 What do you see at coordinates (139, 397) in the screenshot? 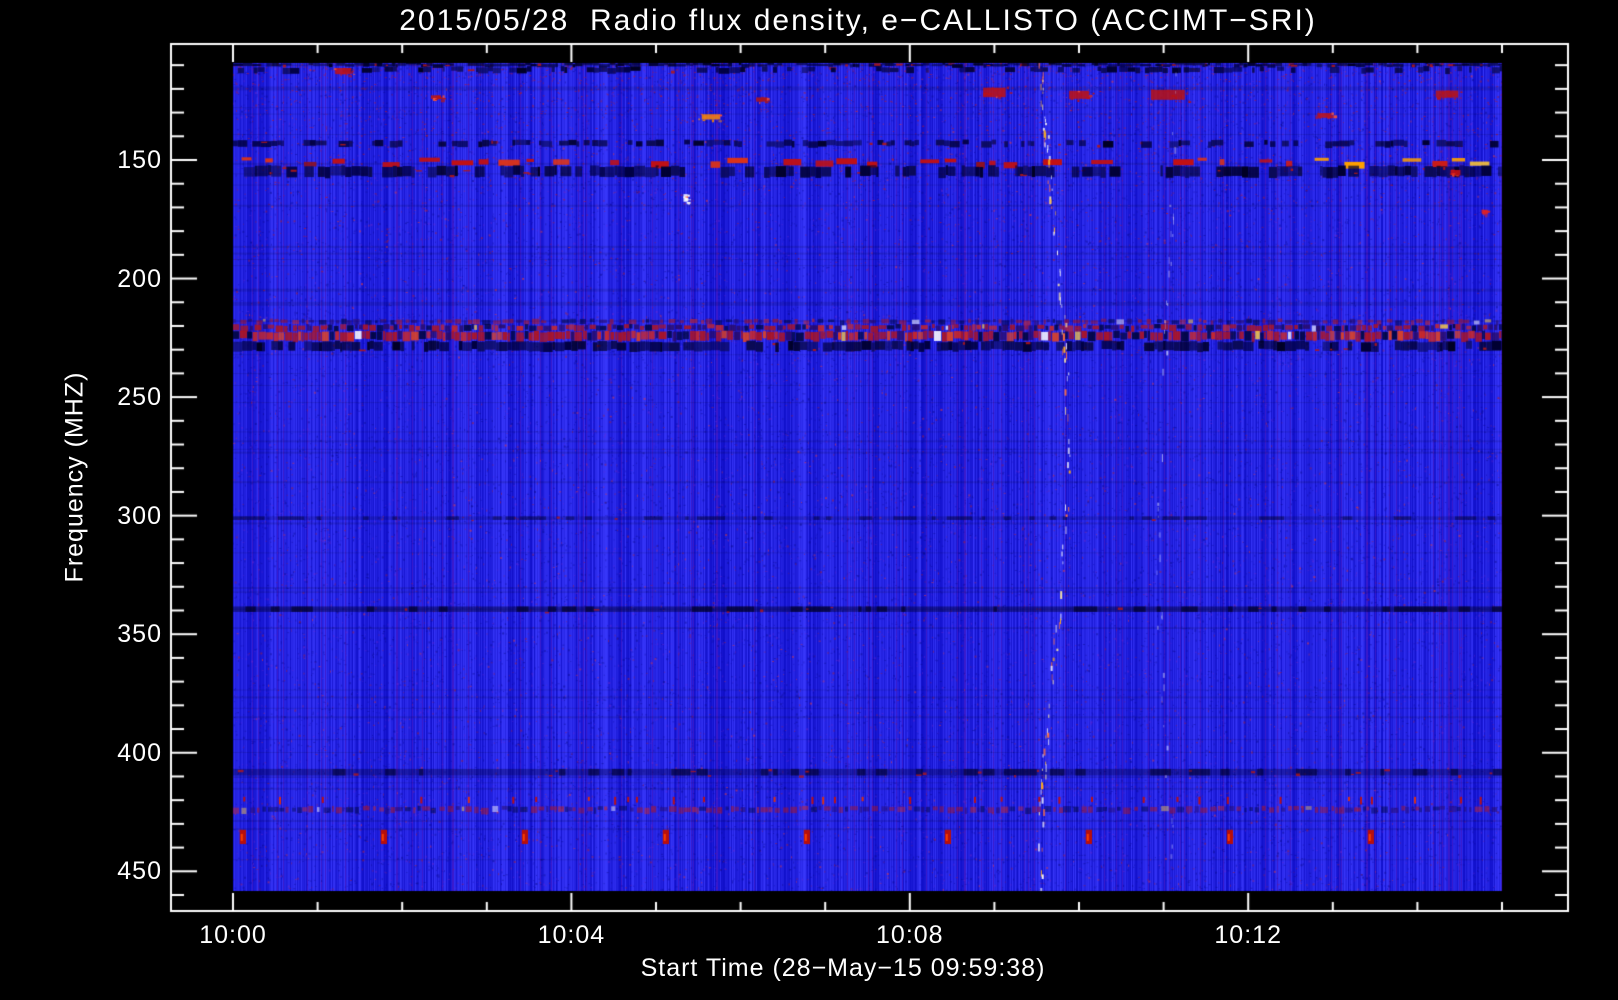
I see `y-tick-label-250: 250` at bounding box center [139, 397].